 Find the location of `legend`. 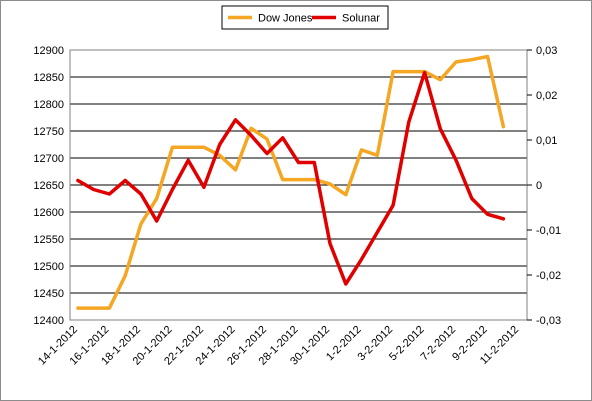

legend is located at coordinates (305, 17).